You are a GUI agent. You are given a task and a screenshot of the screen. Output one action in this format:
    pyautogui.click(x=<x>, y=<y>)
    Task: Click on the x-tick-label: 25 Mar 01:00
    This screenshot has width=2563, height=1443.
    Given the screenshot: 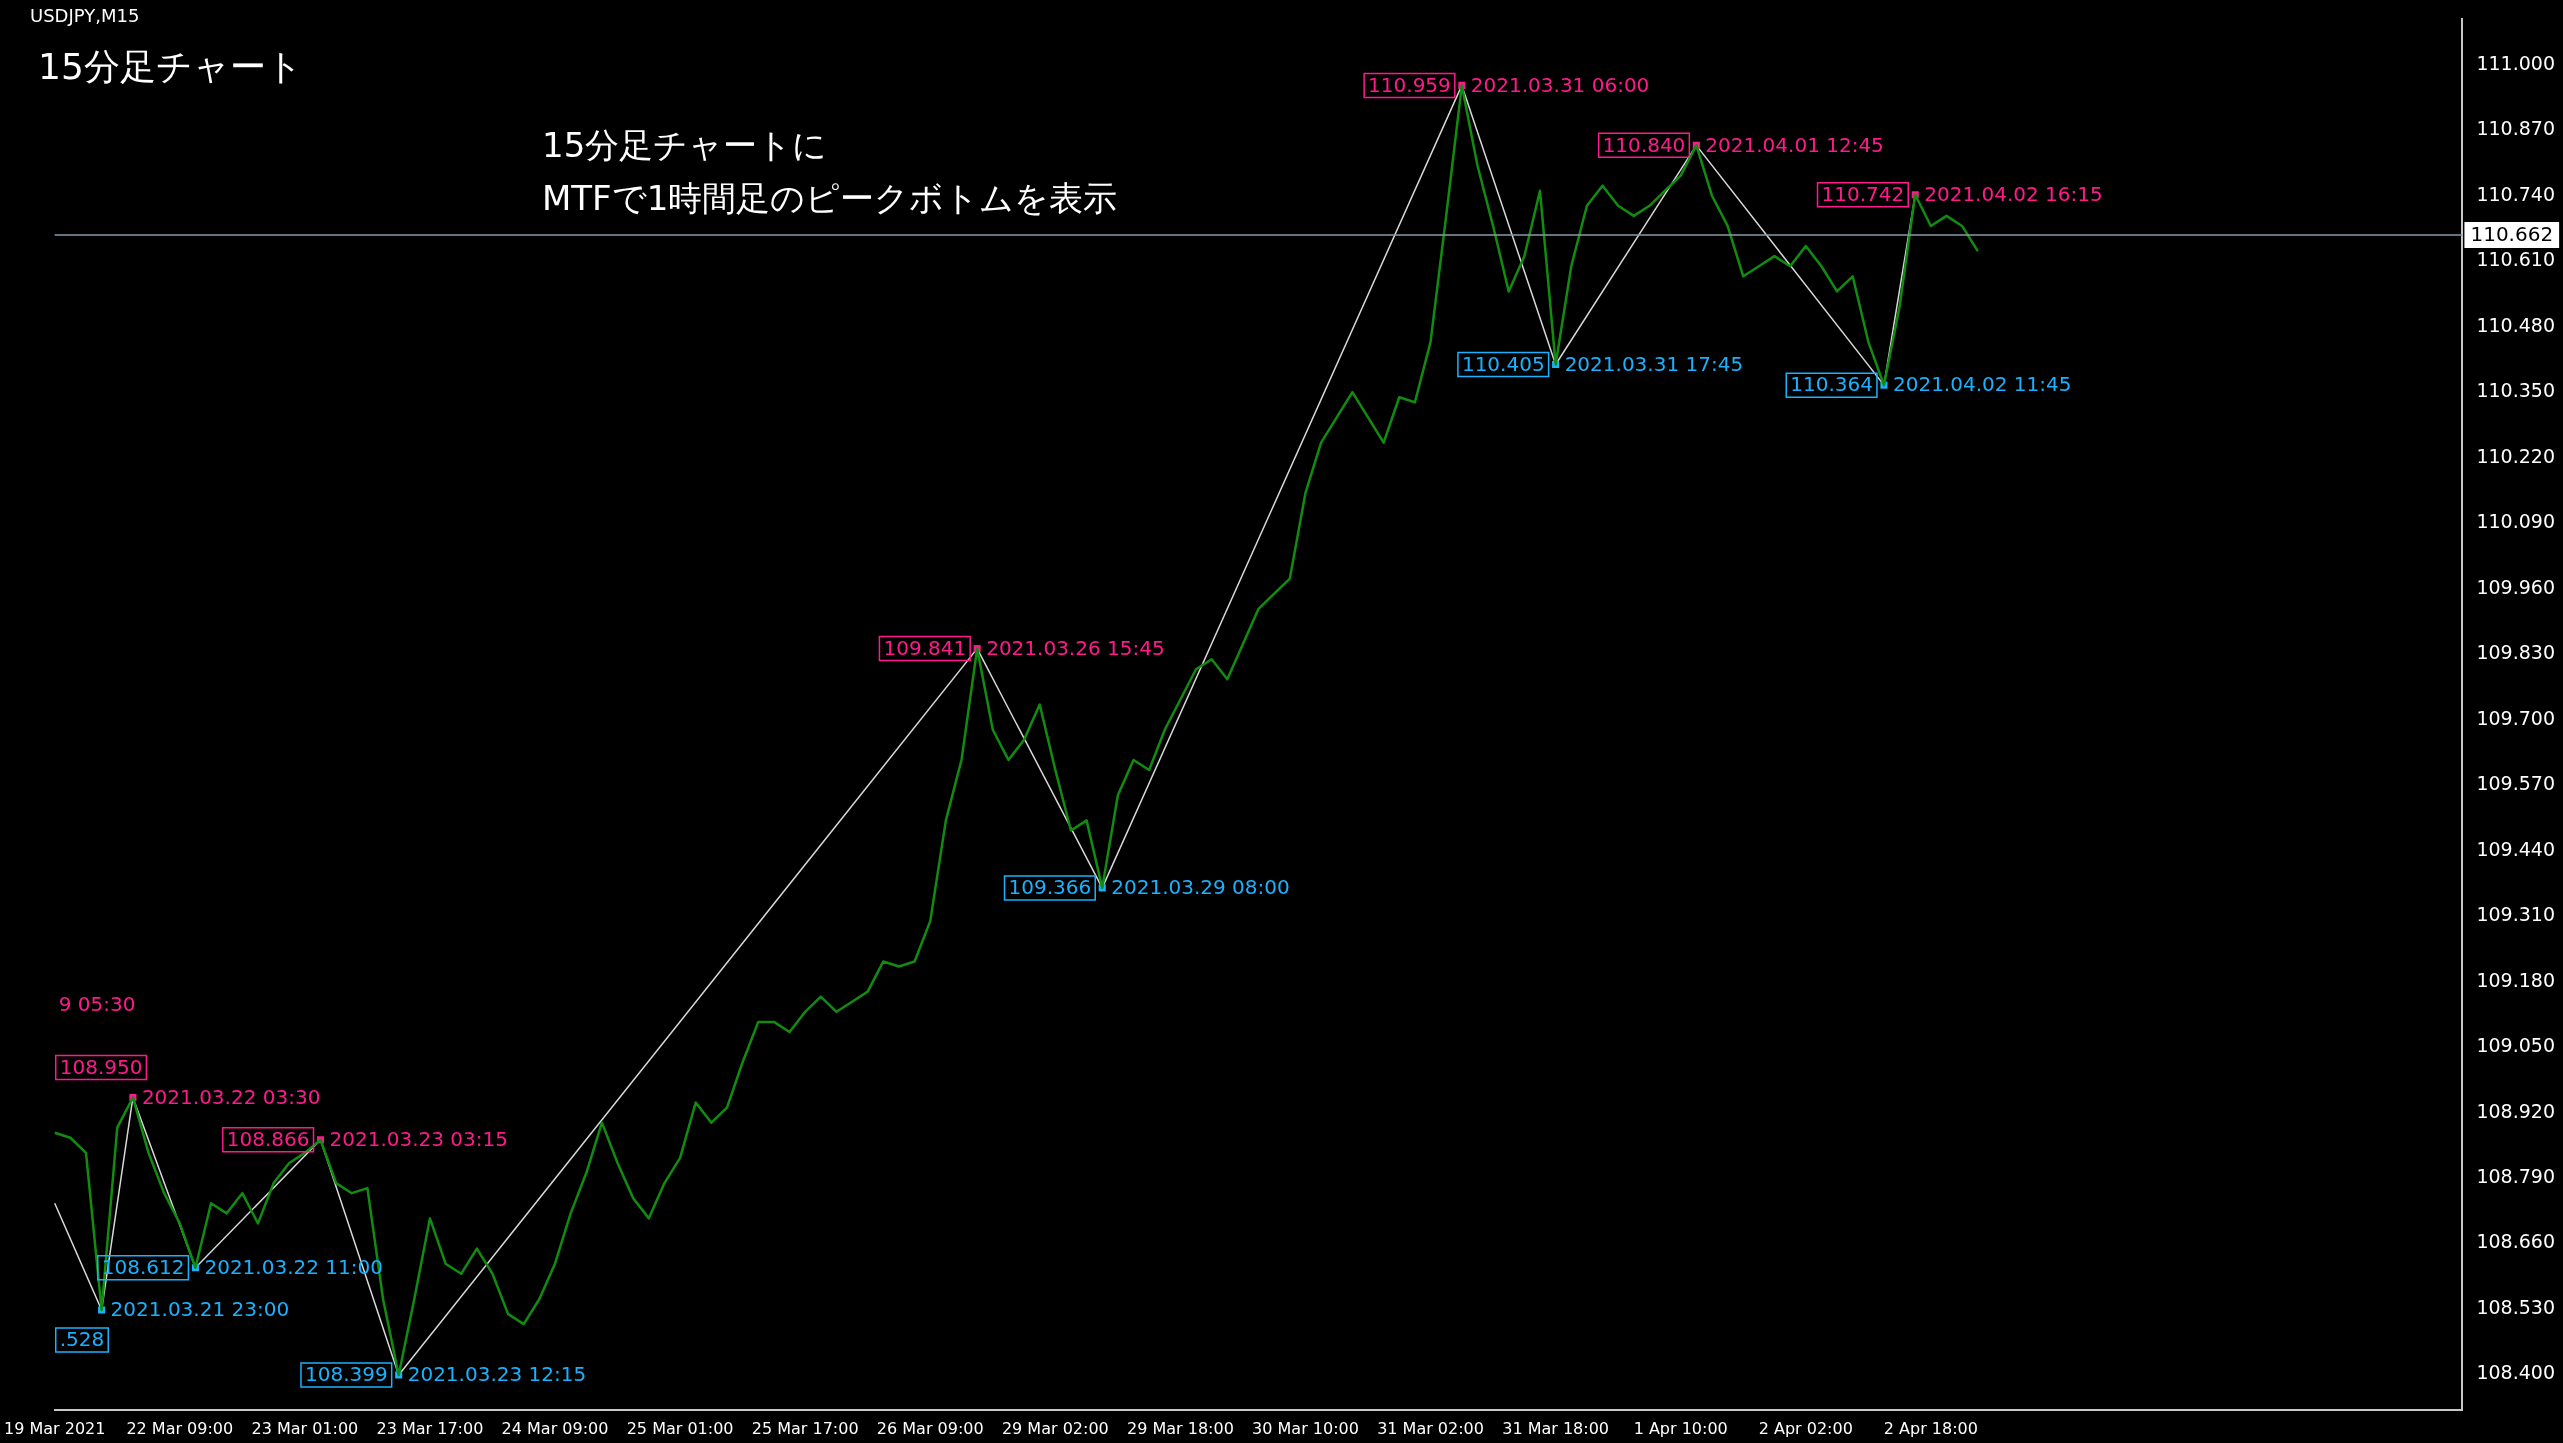 What is the action you would take?
    pyautogui.click(x=680, y=1428)
    